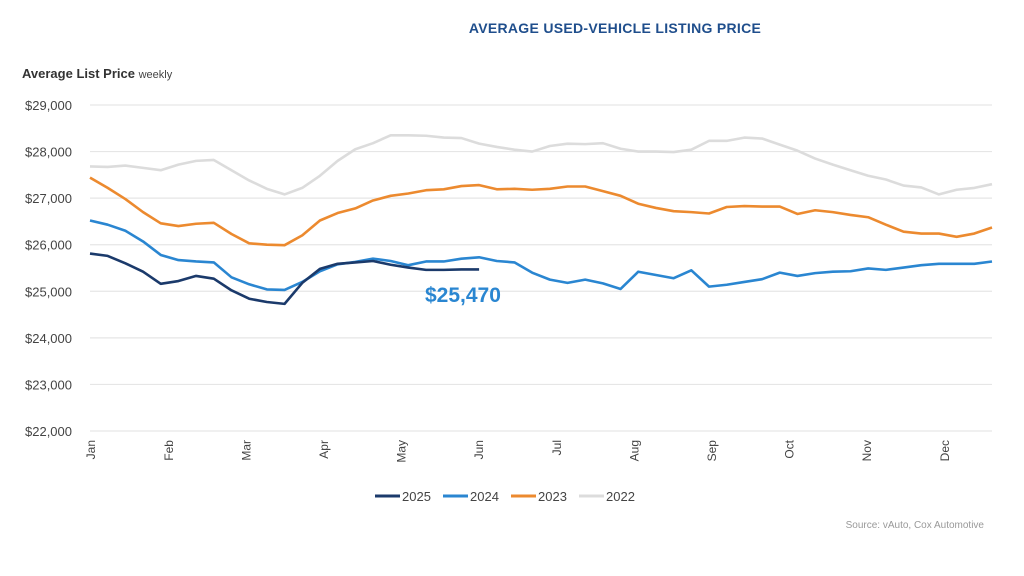 The width and height of the screenshot is (1024, 576). Describe the element at coordinates (48, 338) in the screenshot. I see `y-tick-label: $24,000` at that location.